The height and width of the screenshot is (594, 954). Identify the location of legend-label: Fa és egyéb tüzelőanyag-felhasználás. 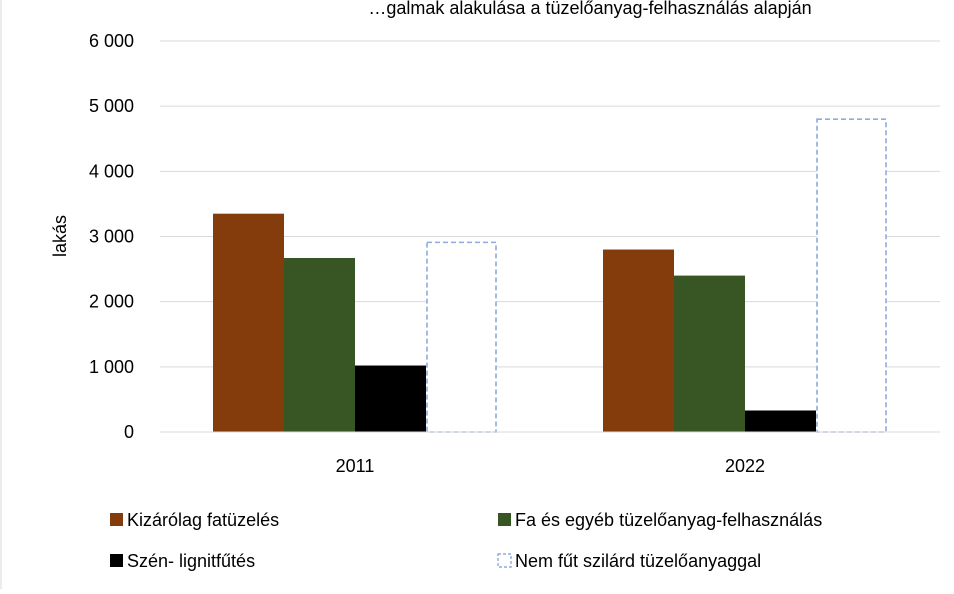
(668, 520).